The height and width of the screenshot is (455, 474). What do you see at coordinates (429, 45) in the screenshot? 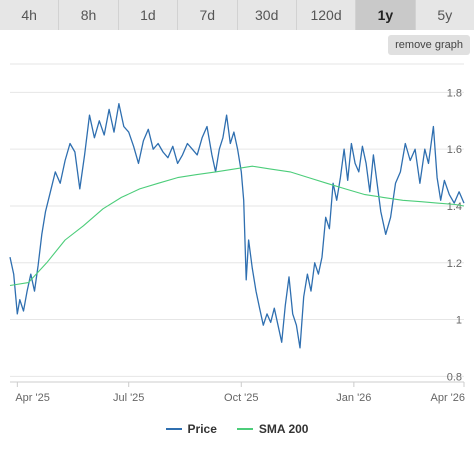
I see `remove-graph-button: remove graph` at bounding box center [429, 45].